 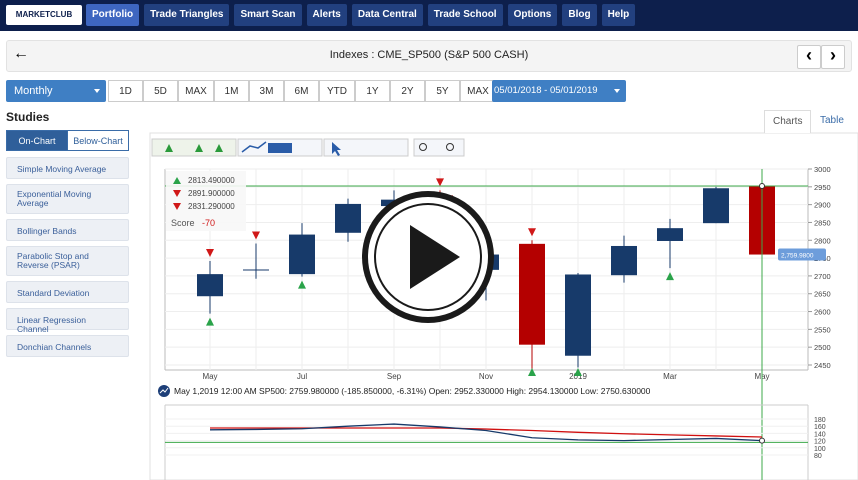 I want to click on date-range: 05/01/2018 - 05/01/2019, so click(x=559, y=91).